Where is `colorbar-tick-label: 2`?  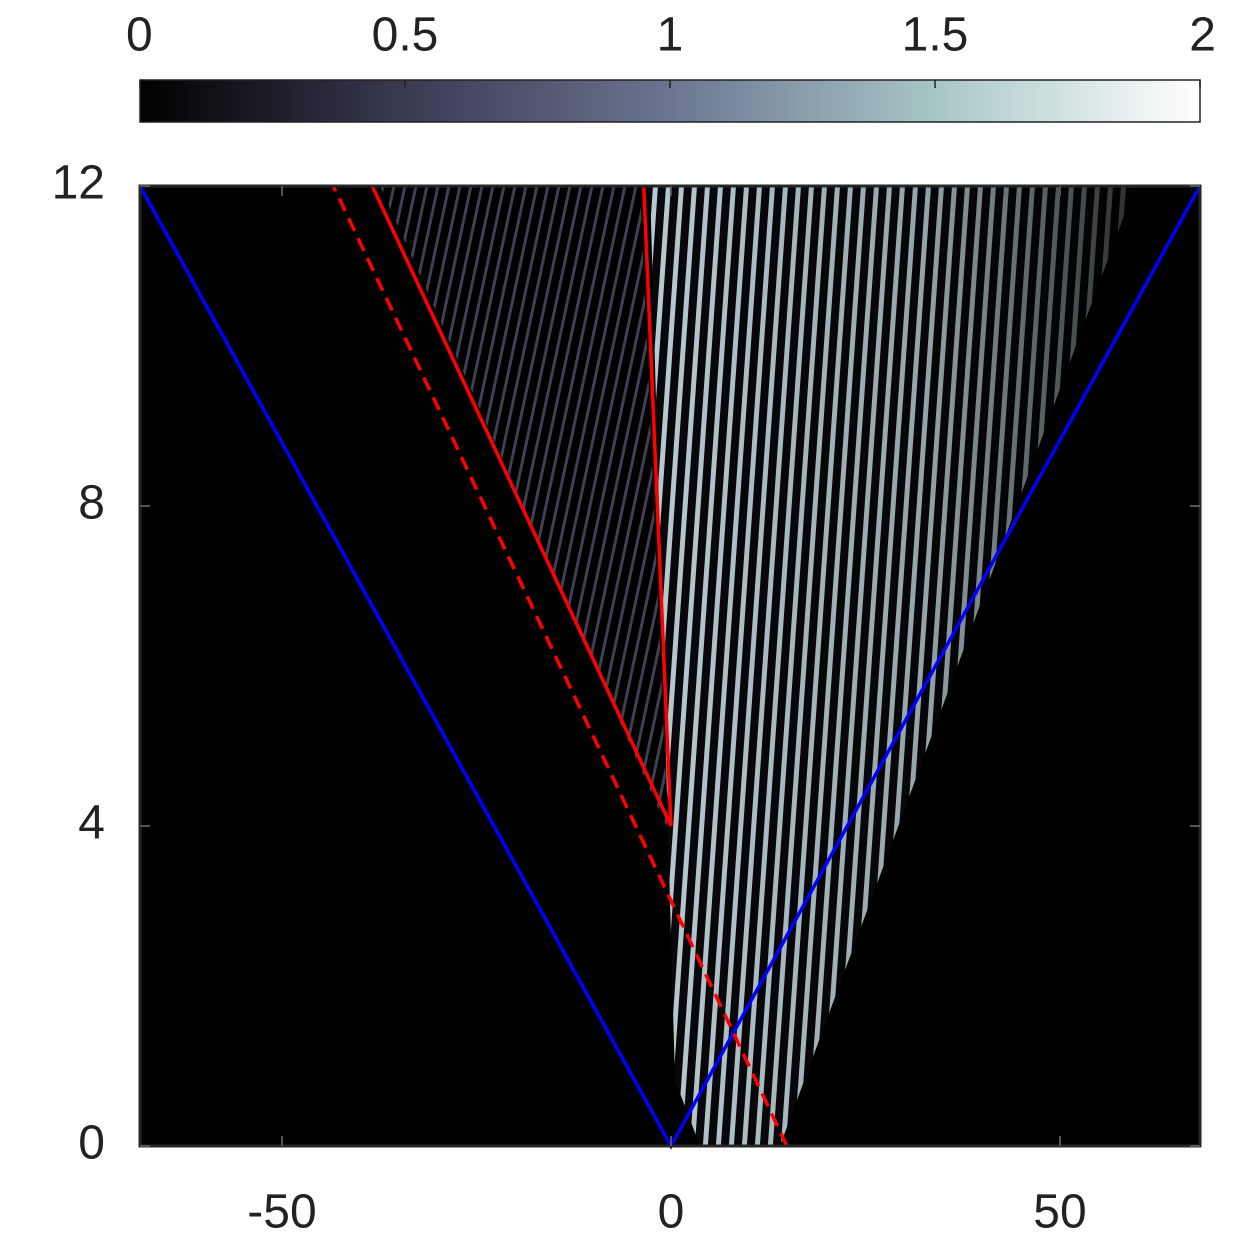 colorbar-tick-label: 2 is located at coordinates (1202, 35).